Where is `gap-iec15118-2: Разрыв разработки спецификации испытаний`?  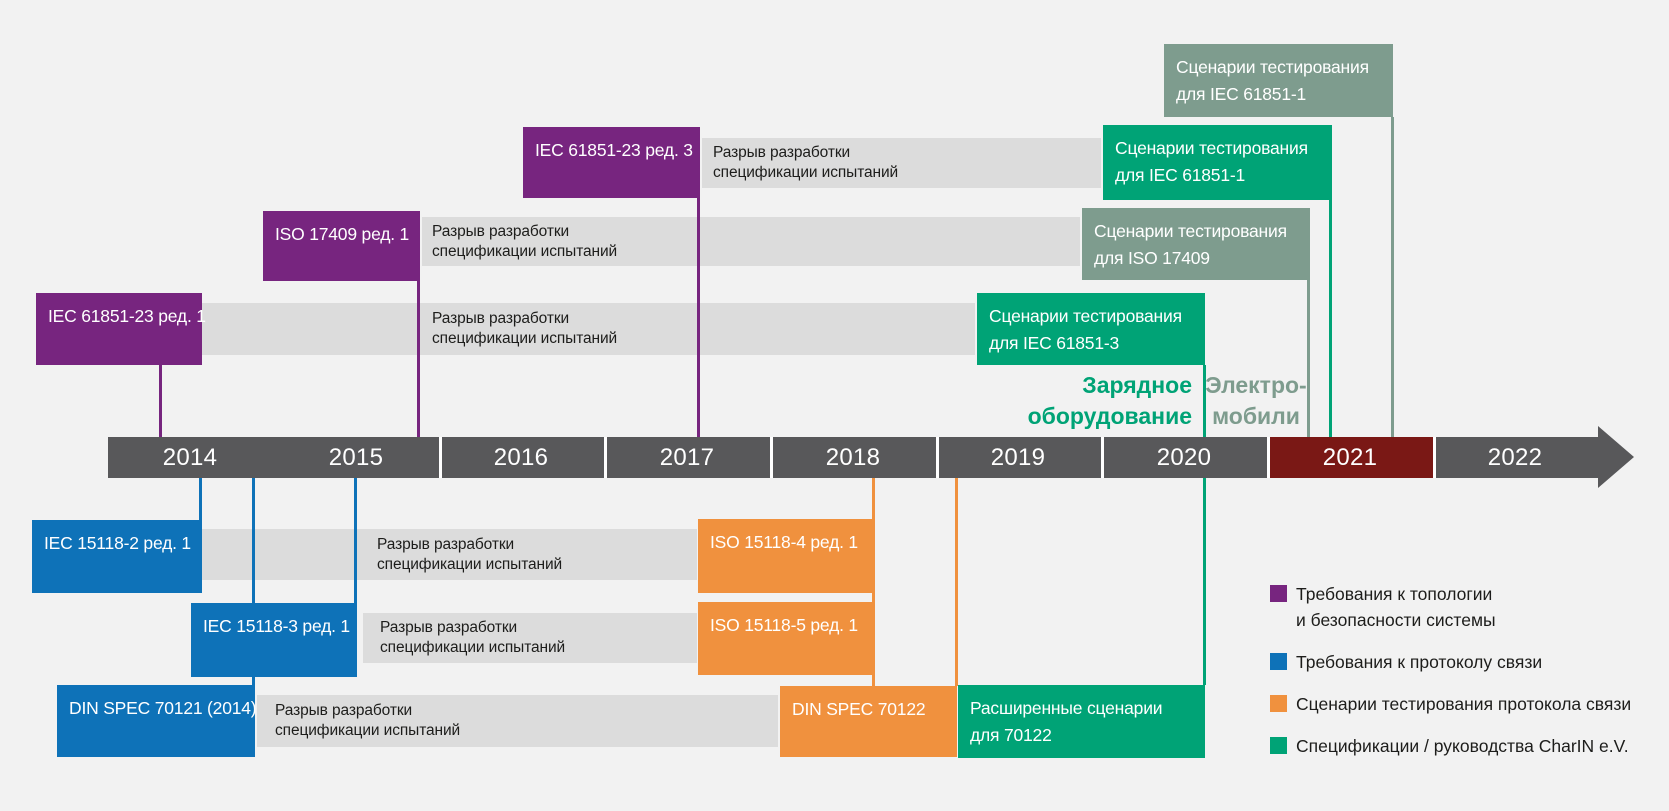
gap-iec15118-2: Разрыв разработки спецификации испытаний is located at coordinates (449, 554).